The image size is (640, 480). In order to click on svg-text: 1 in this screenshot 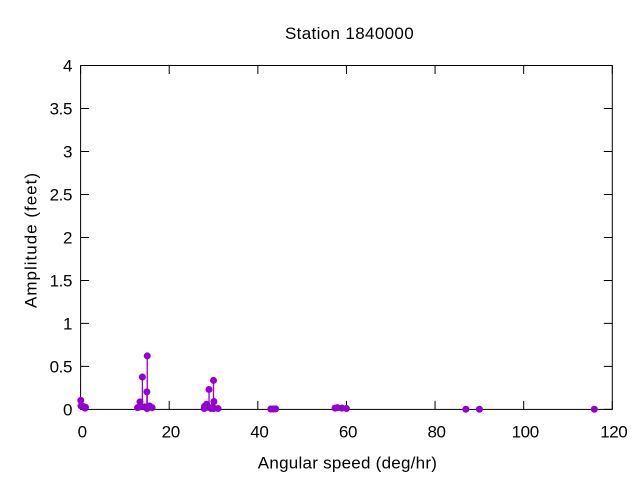, I will do `click(67, 324)`.